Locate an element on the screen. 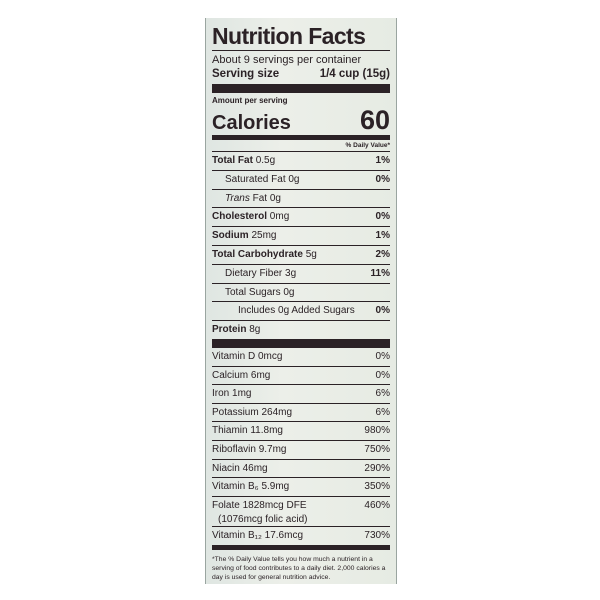  vitamin-line: Potassium 264mg 6% is located at coordinates (301, 413).